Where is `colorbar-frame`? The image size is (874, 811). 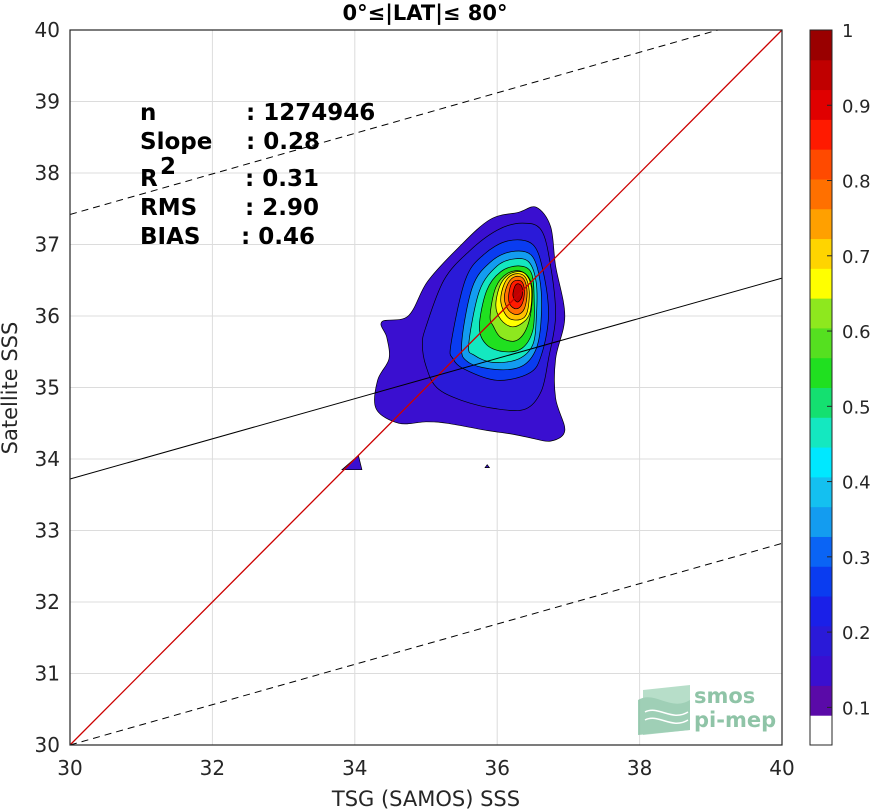 colorbar-frame is located at coordinates (821, 387).